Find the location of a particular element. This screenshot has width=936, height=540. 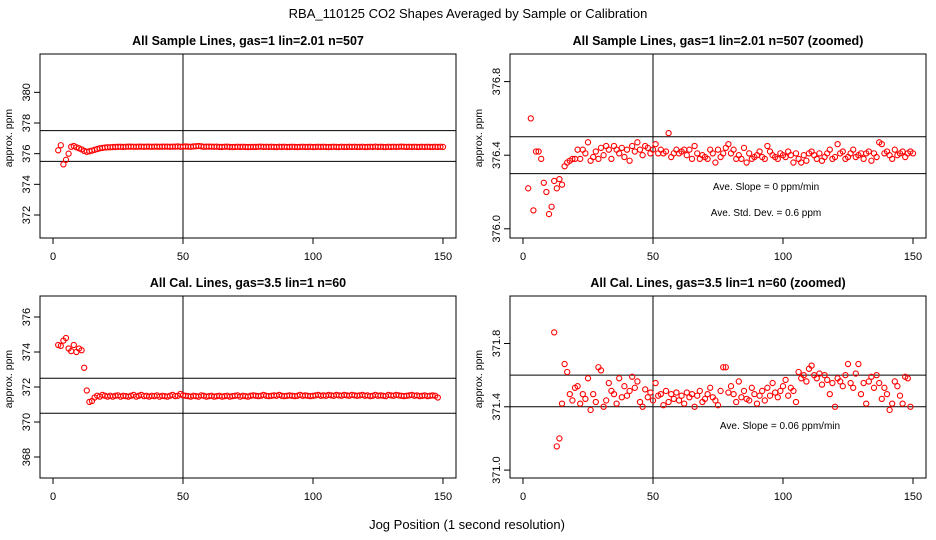

y-tick-label: 378 is located at coordinates (27, 123).